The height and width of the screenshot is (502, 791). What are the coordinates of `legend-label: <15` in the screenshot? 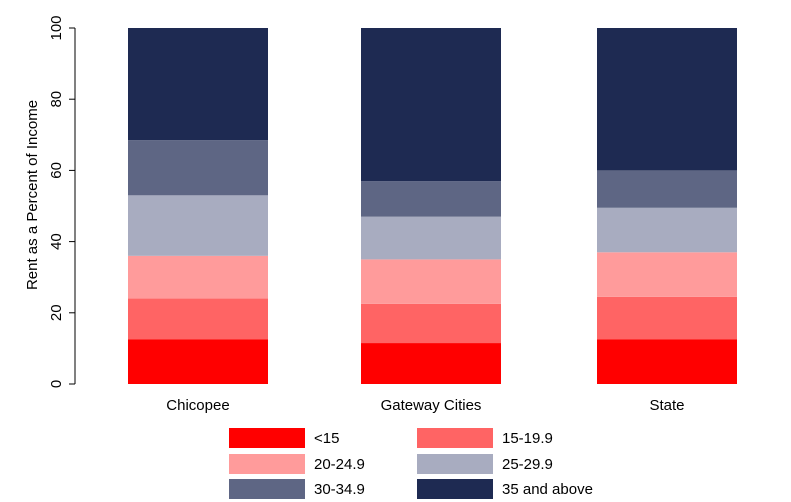 It's located at (326, 438).